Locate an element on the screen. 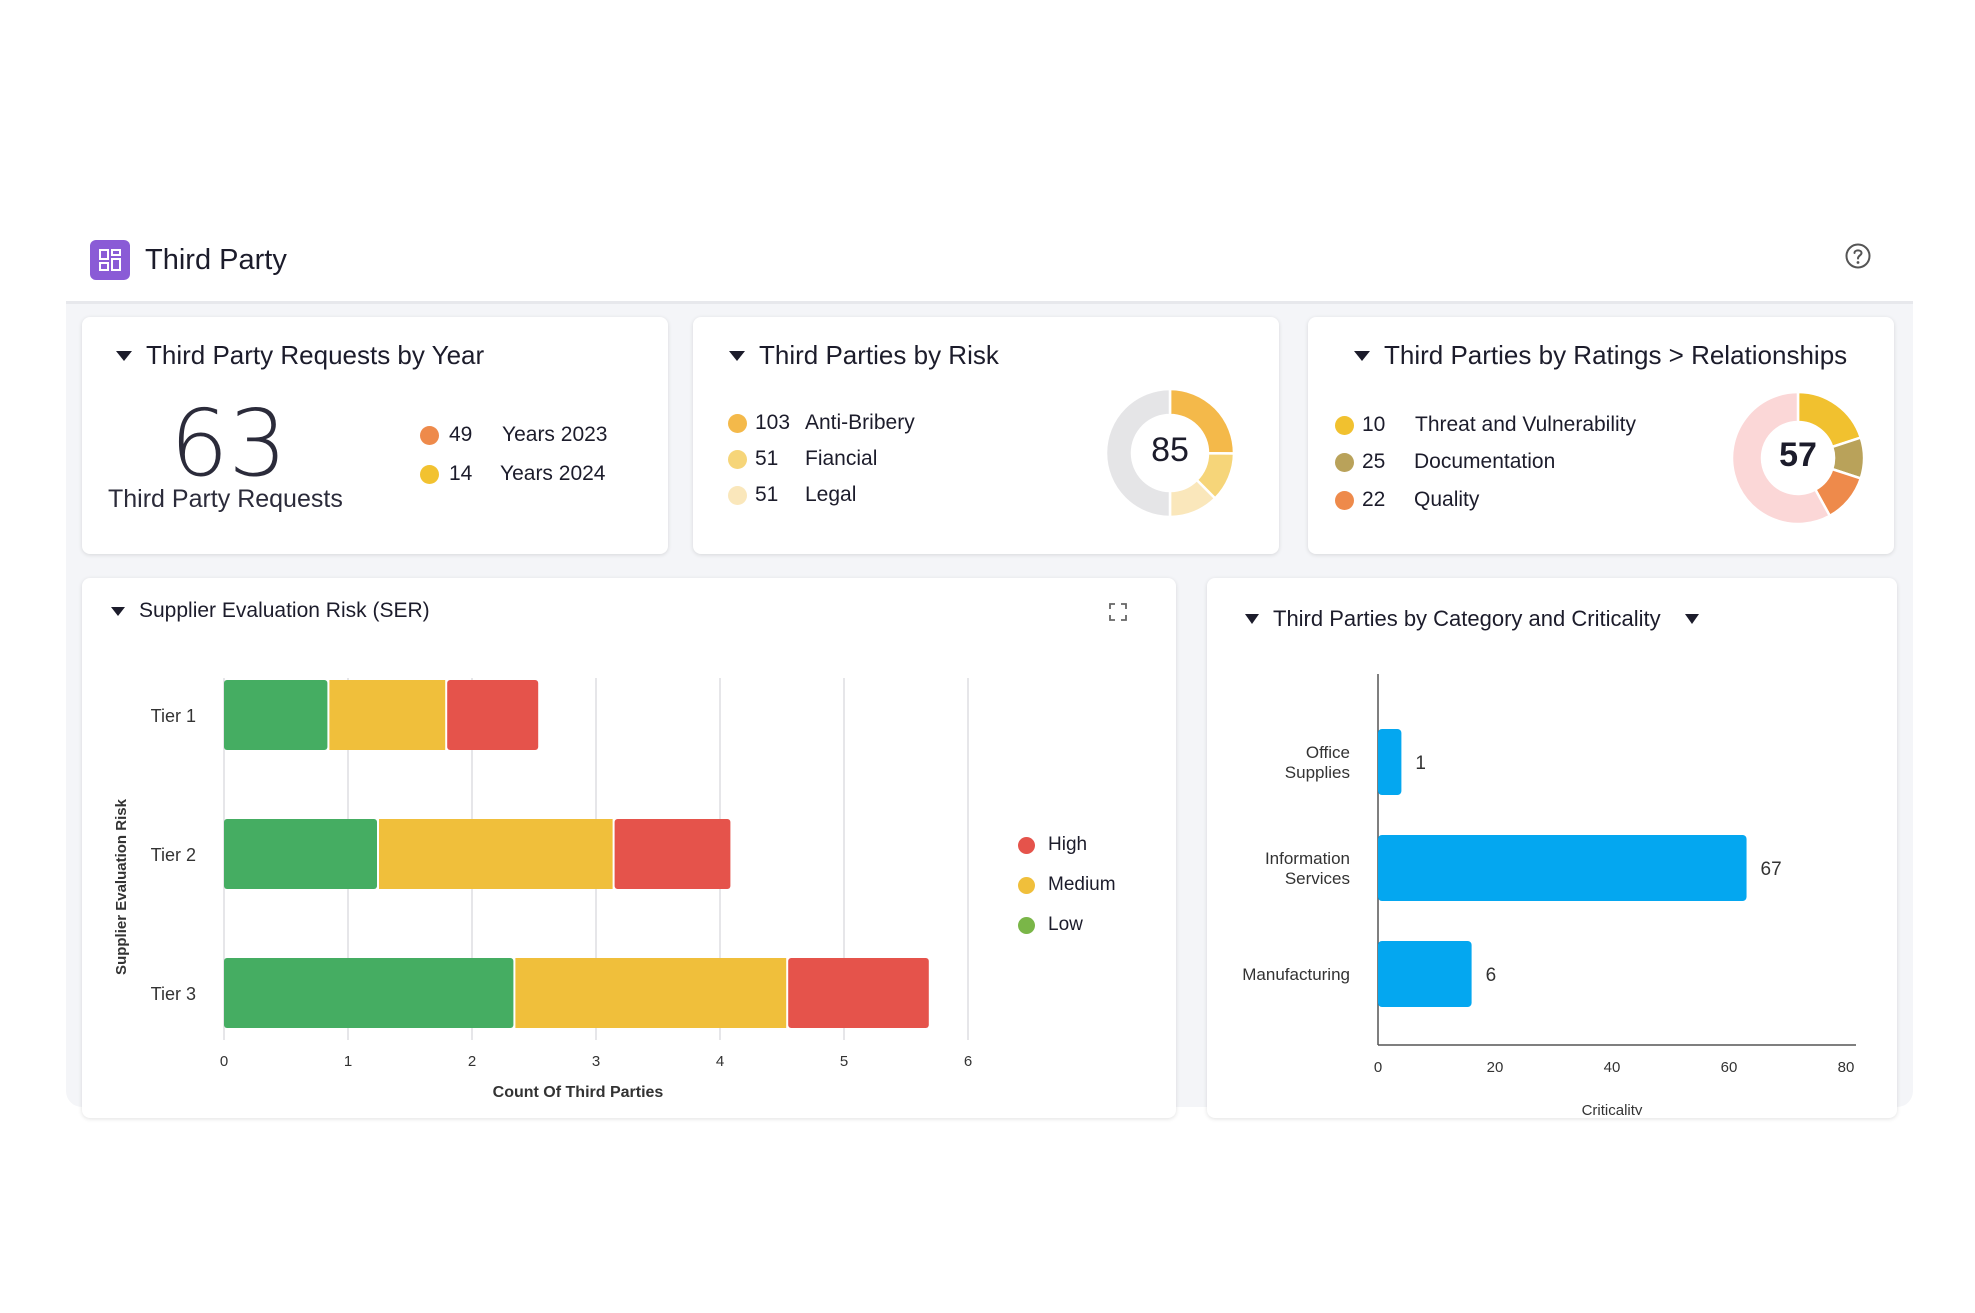 The image size is (1975, 1313). bar-data-label: 6 is located at coordinates (1491, 975).